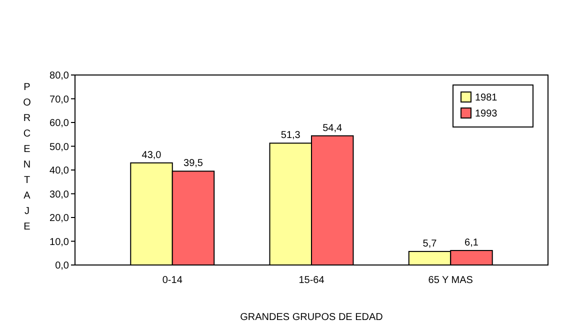  Describe the element at coordinates (60, 171) in the screenshot. I see `y-tick-label: 40,0` at that location.